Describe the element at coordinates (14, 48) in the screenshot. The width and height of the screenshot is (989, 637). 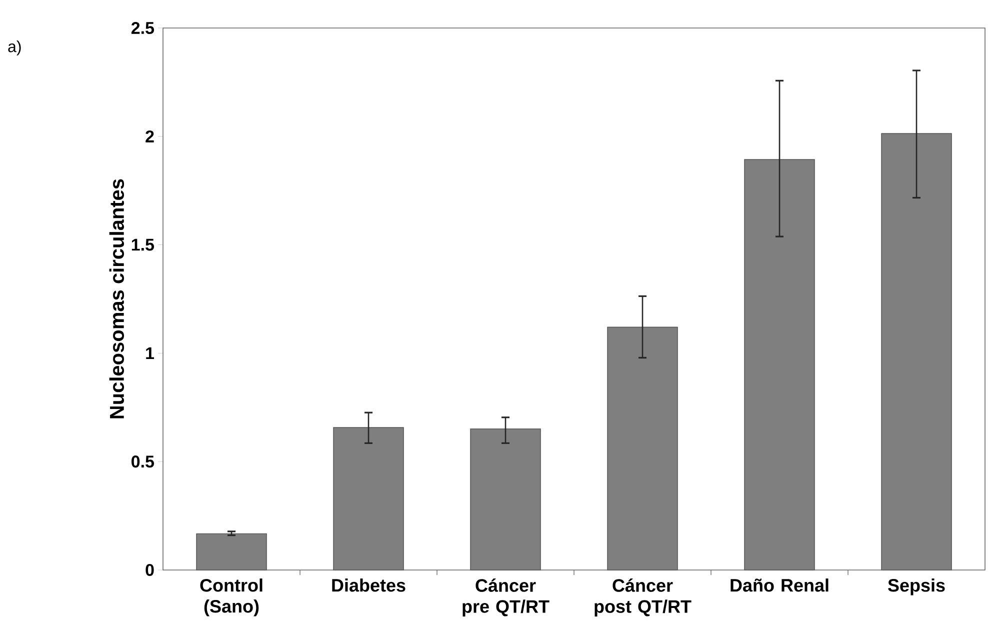
I see `text: a)` at that location.